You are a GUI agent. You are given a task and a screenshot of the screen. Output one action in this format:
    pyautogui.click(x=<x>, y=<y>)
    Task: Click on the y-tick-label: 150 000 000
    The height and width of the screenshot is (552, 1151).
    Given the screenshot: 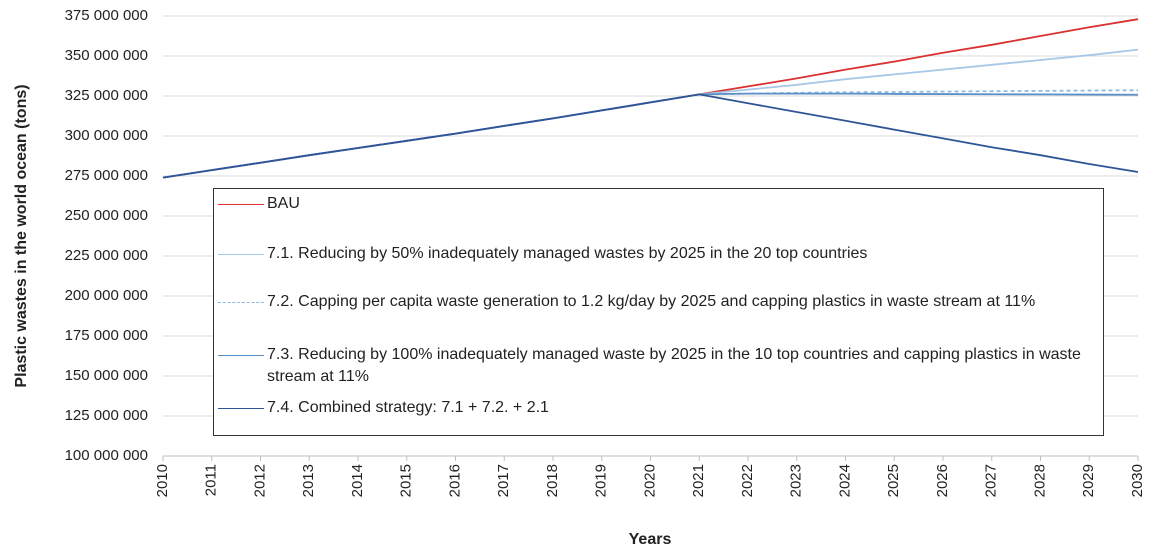 What is the action you would take?
    pyautogui.click(x=106, y=375)
    